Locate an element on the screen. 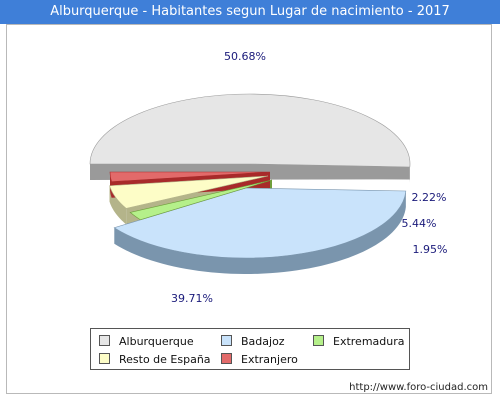 This screenshot has width=500, height=400. legend-label: Badajoz is located at coordinates (263, 341).